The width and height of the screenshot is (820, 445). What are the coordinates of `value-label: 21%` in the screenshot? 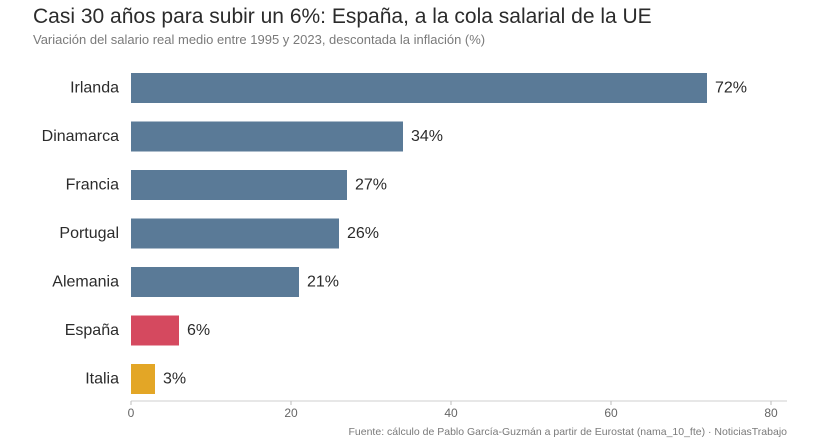 It's located at (323, 282).